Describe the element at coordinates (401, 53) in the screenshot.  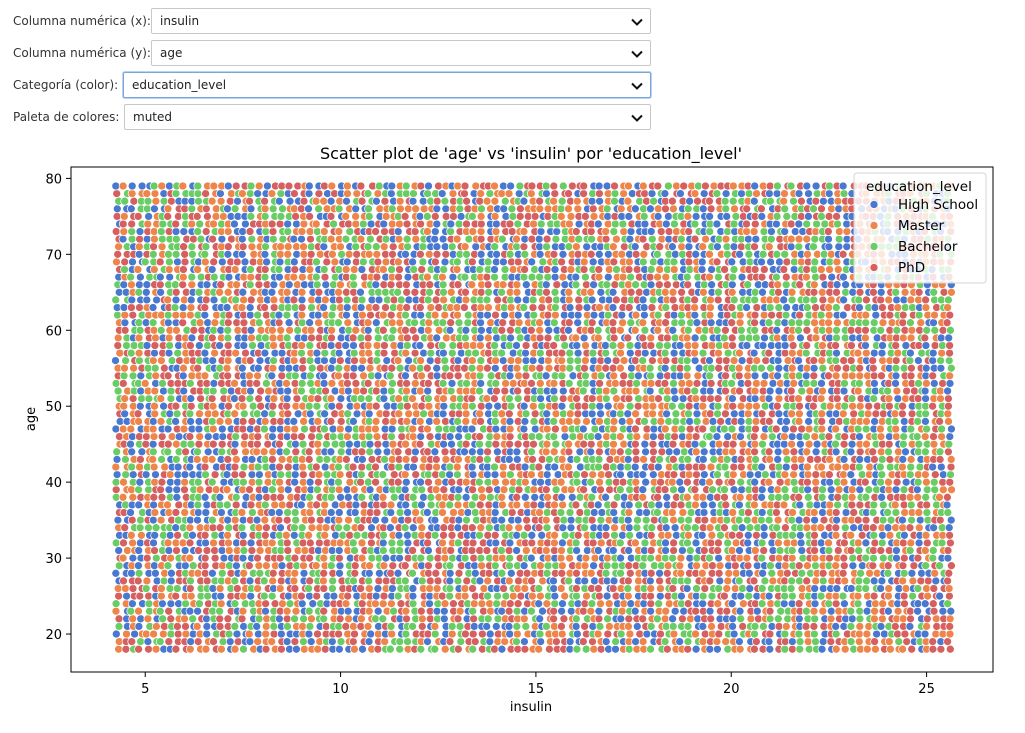
I see `y-column-select: age` at that location.